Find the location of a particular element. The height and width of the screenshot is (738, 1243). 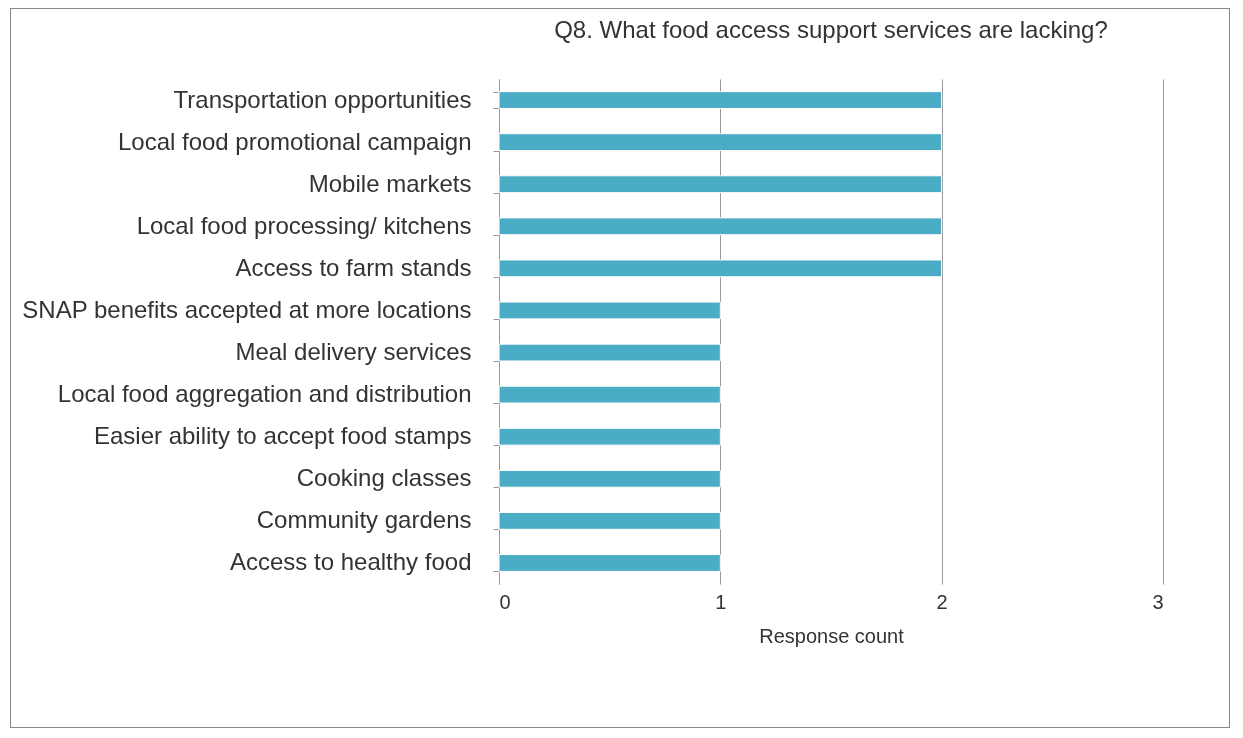

y-tick-label: SNAP benefits accepted at more locations is located at coordinates (247, 309).